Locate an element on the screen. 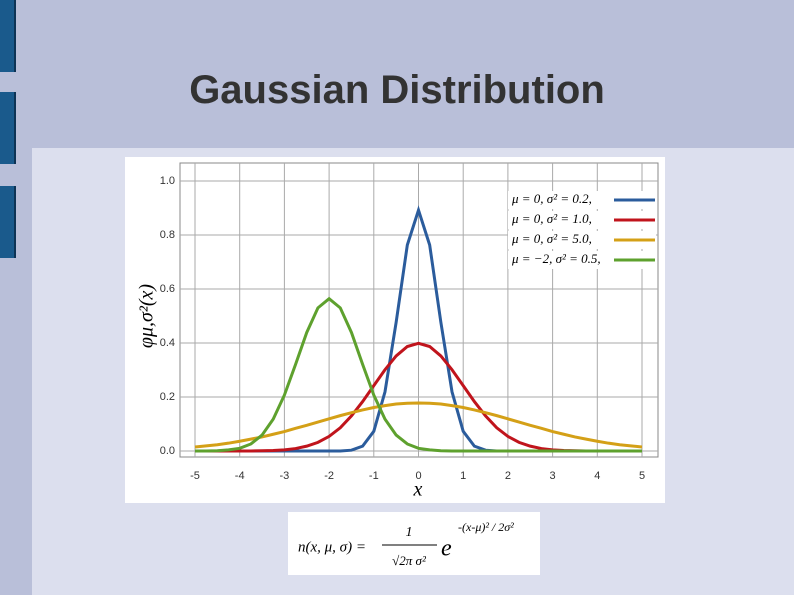  x-tick-label: 2 is located at coordinates (508, 476).